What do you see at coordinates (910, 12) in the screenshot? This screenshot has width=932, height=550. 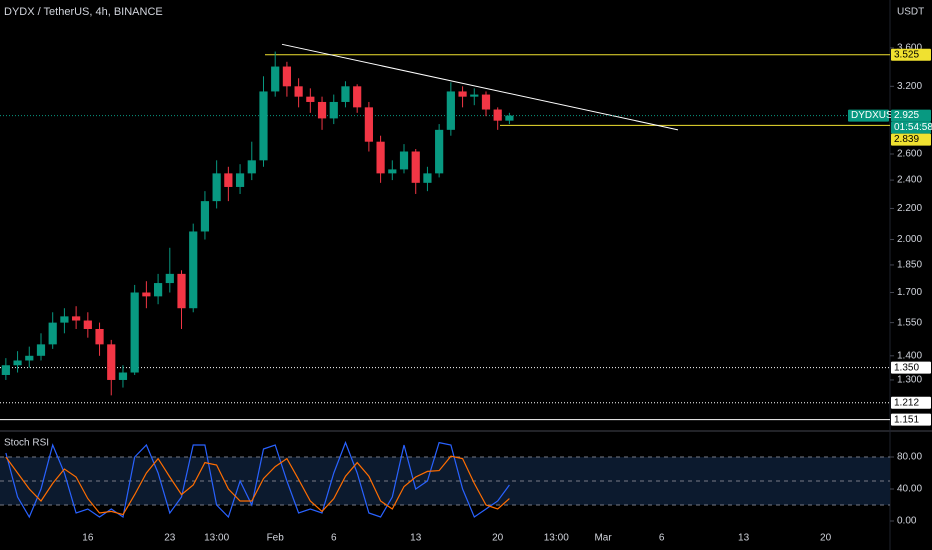 I see `currency-label: USDT` at bounding box center [910, 12].